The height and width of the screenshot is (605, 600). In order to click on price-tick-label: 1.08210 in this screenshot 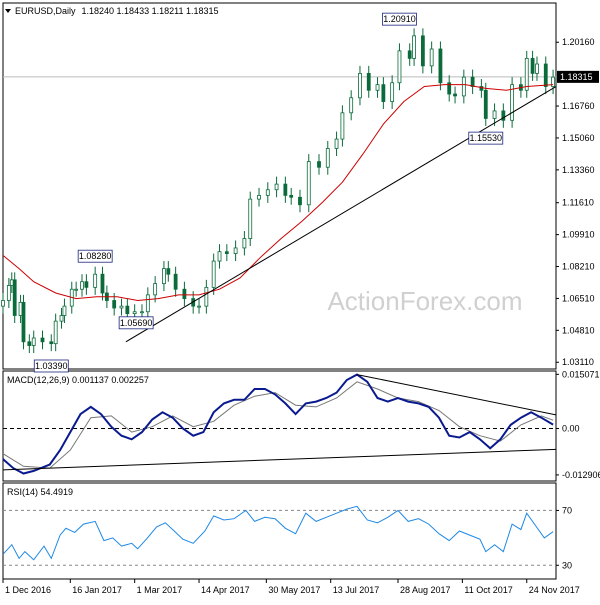, I will do `click(578, 267)`.